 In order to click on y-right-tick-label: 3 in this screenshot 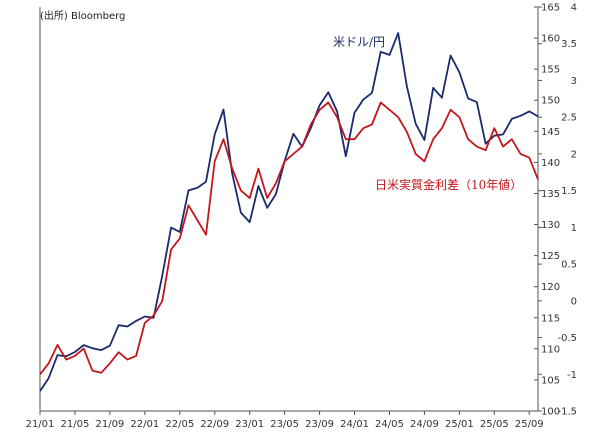, I will do `click(574, 81)`.